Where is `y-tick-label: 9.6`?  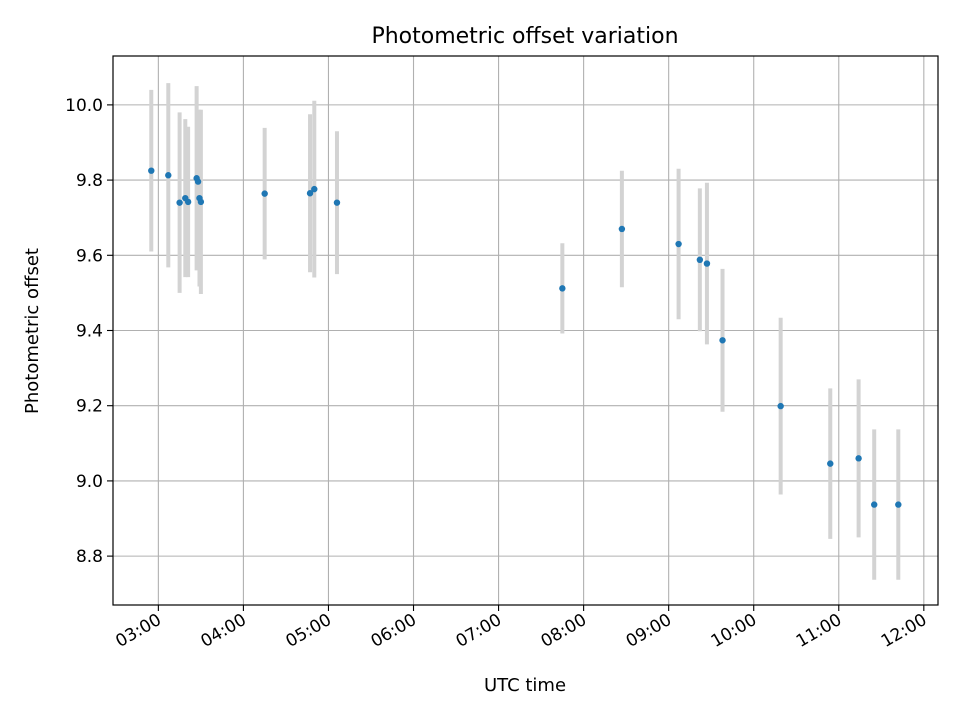
y-tick-label: 9.6 is located at coordinates (89, 256).